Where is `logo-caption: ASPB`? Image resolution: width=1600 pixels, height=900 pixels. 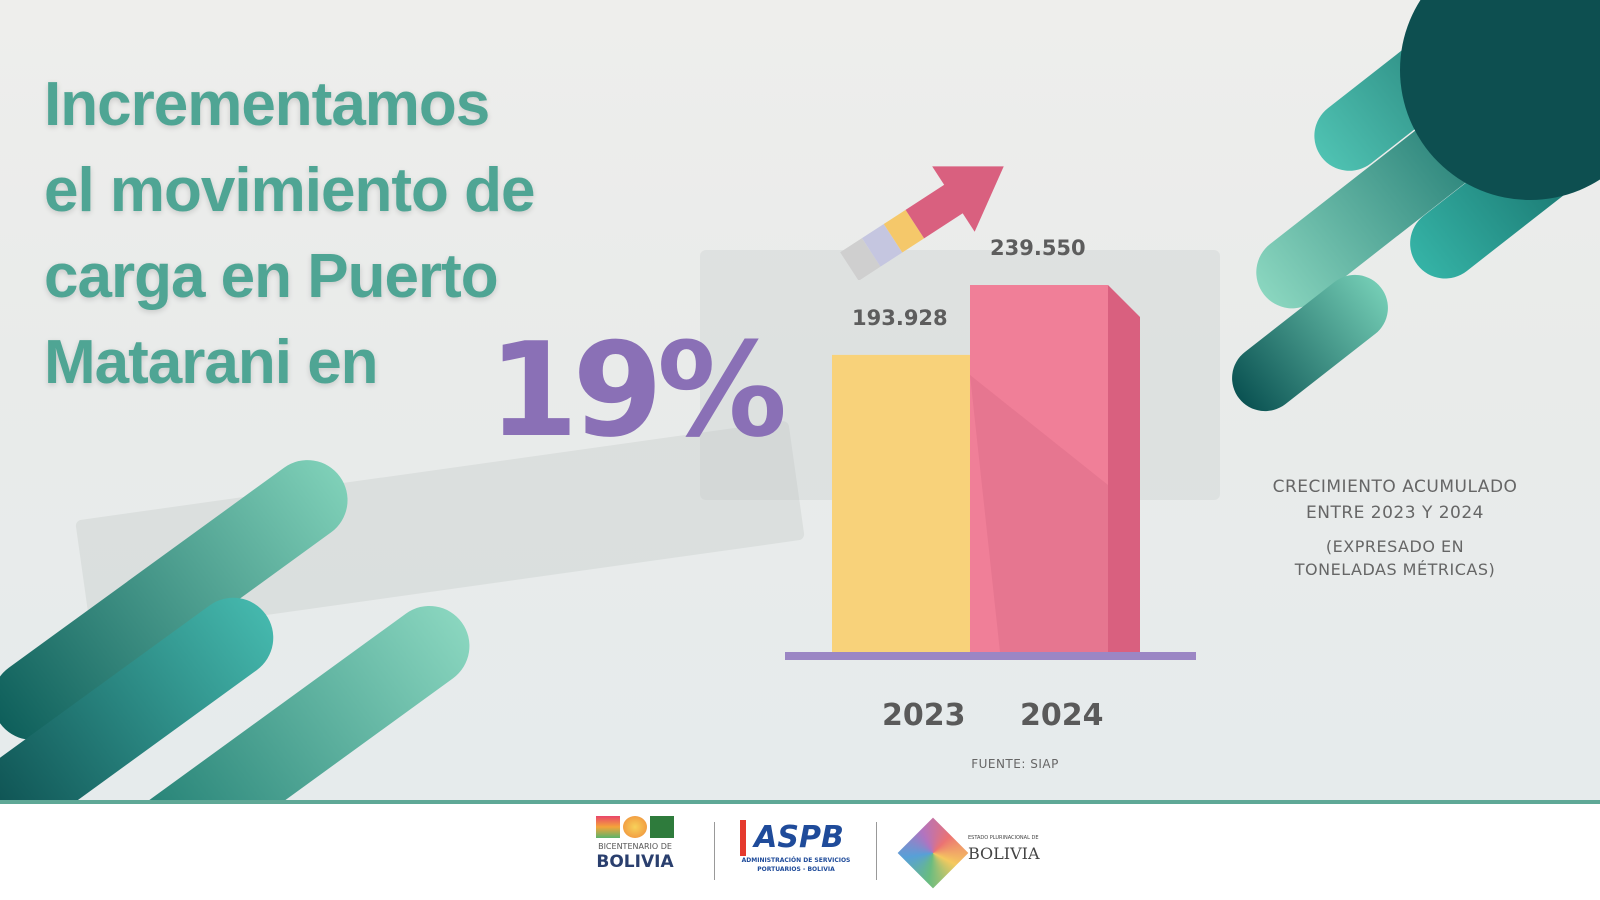 logo-caption: ASPB is located at coordinates (796, 838).